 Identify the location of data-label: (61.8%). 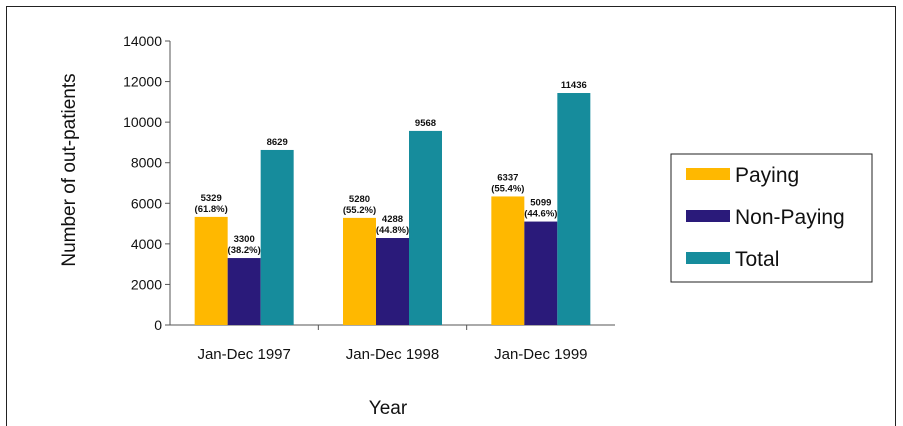
(211, 209).